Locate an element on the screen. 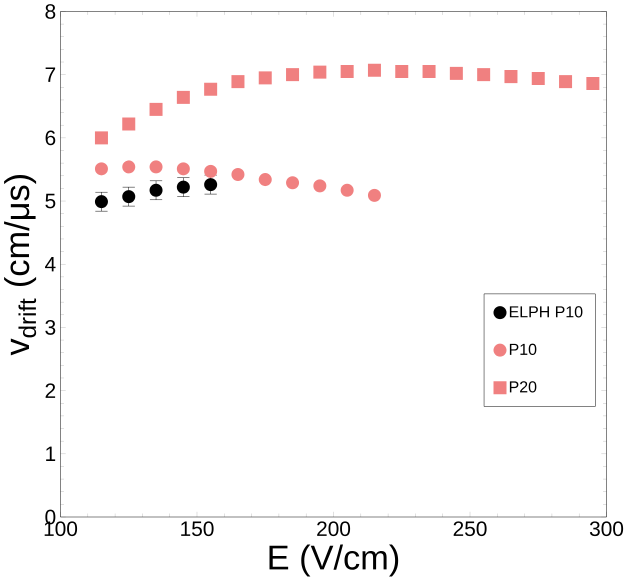  x-axis-title: E (V/cm) is located at coordinates (334, 560).